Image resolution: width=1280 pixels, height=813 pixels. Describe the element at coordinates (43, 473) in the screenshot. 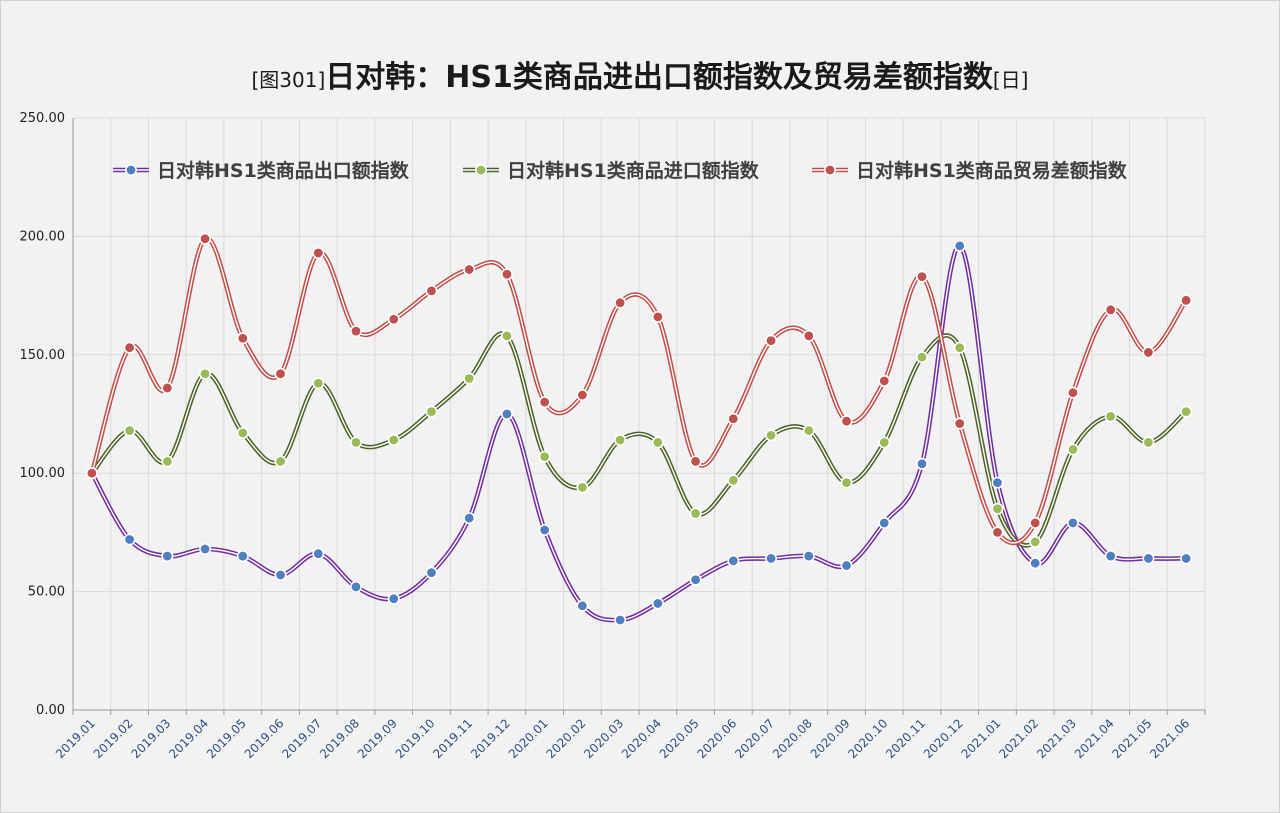

I see `y-tick-label: 100.00` at that location.